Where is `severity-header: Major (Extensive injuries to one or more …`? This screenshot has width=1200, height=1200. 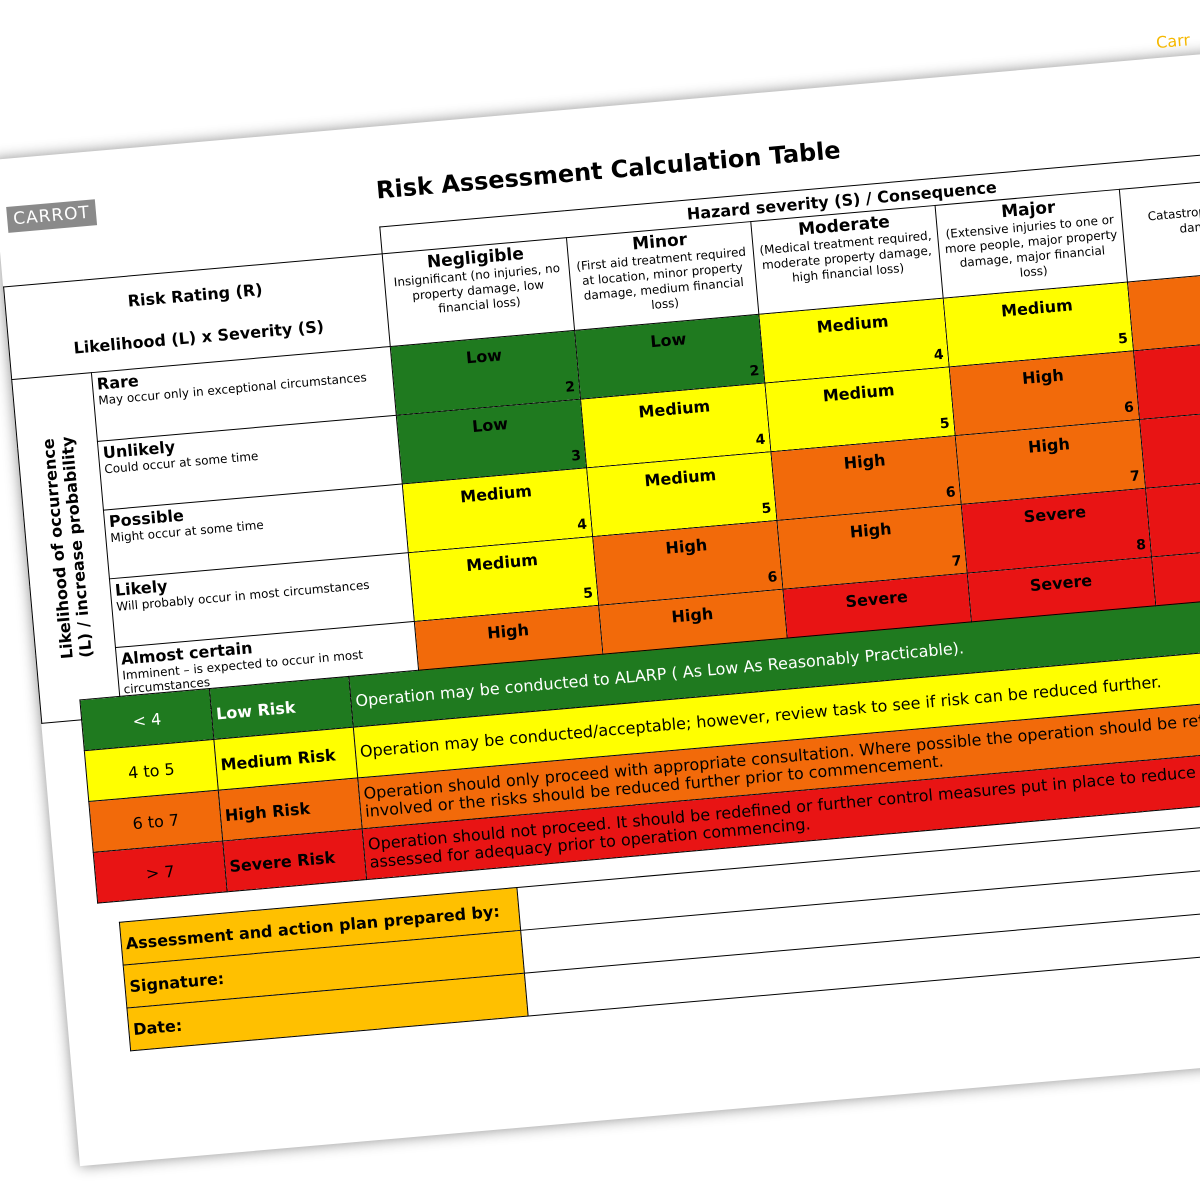
severity-header: Major (Extensive injuries to one or more … is located at coordinates (1031, 244).